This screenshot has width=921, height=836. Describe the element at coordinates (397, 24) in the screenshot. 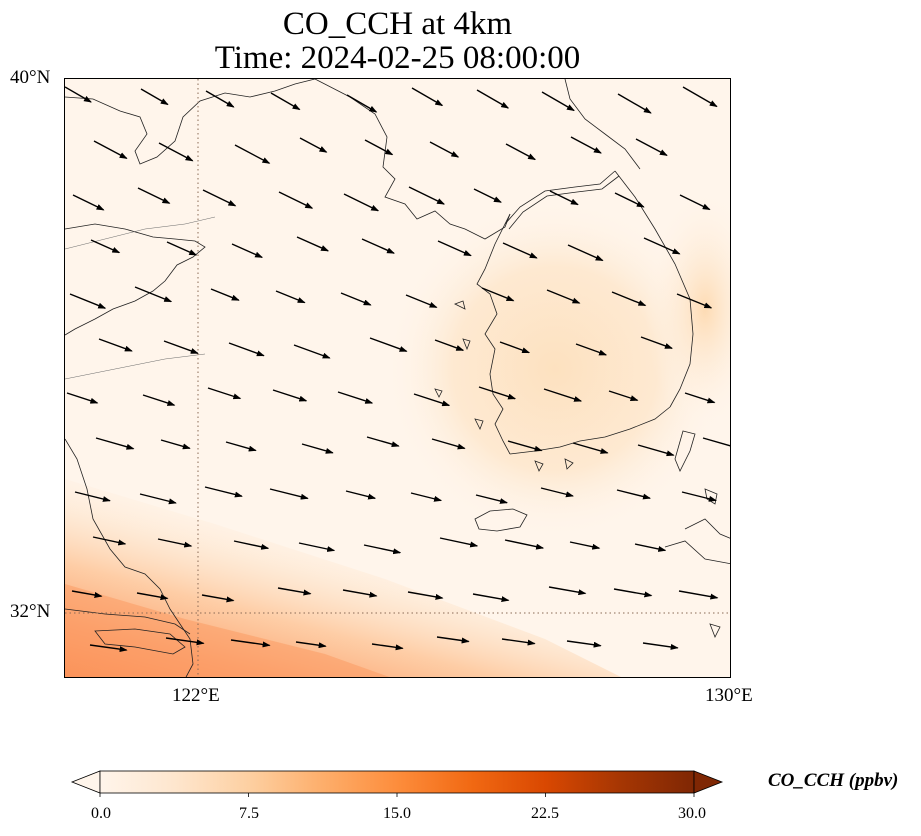

I see `map-title: CO_CCH at 4km` at that location.